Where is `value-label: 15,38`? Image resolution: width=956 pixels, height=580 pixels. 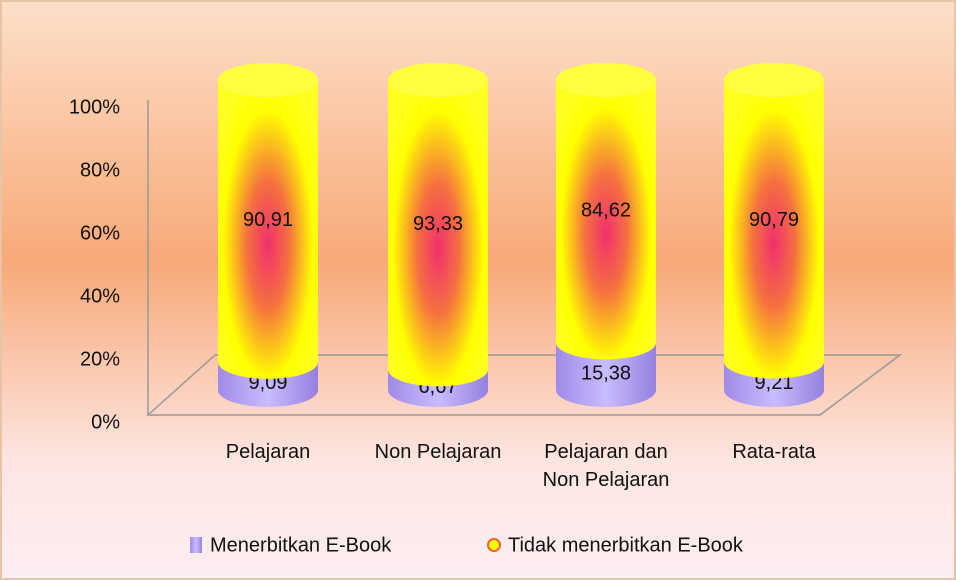 value-label: 15,38 is located at coordinates (606, 373).